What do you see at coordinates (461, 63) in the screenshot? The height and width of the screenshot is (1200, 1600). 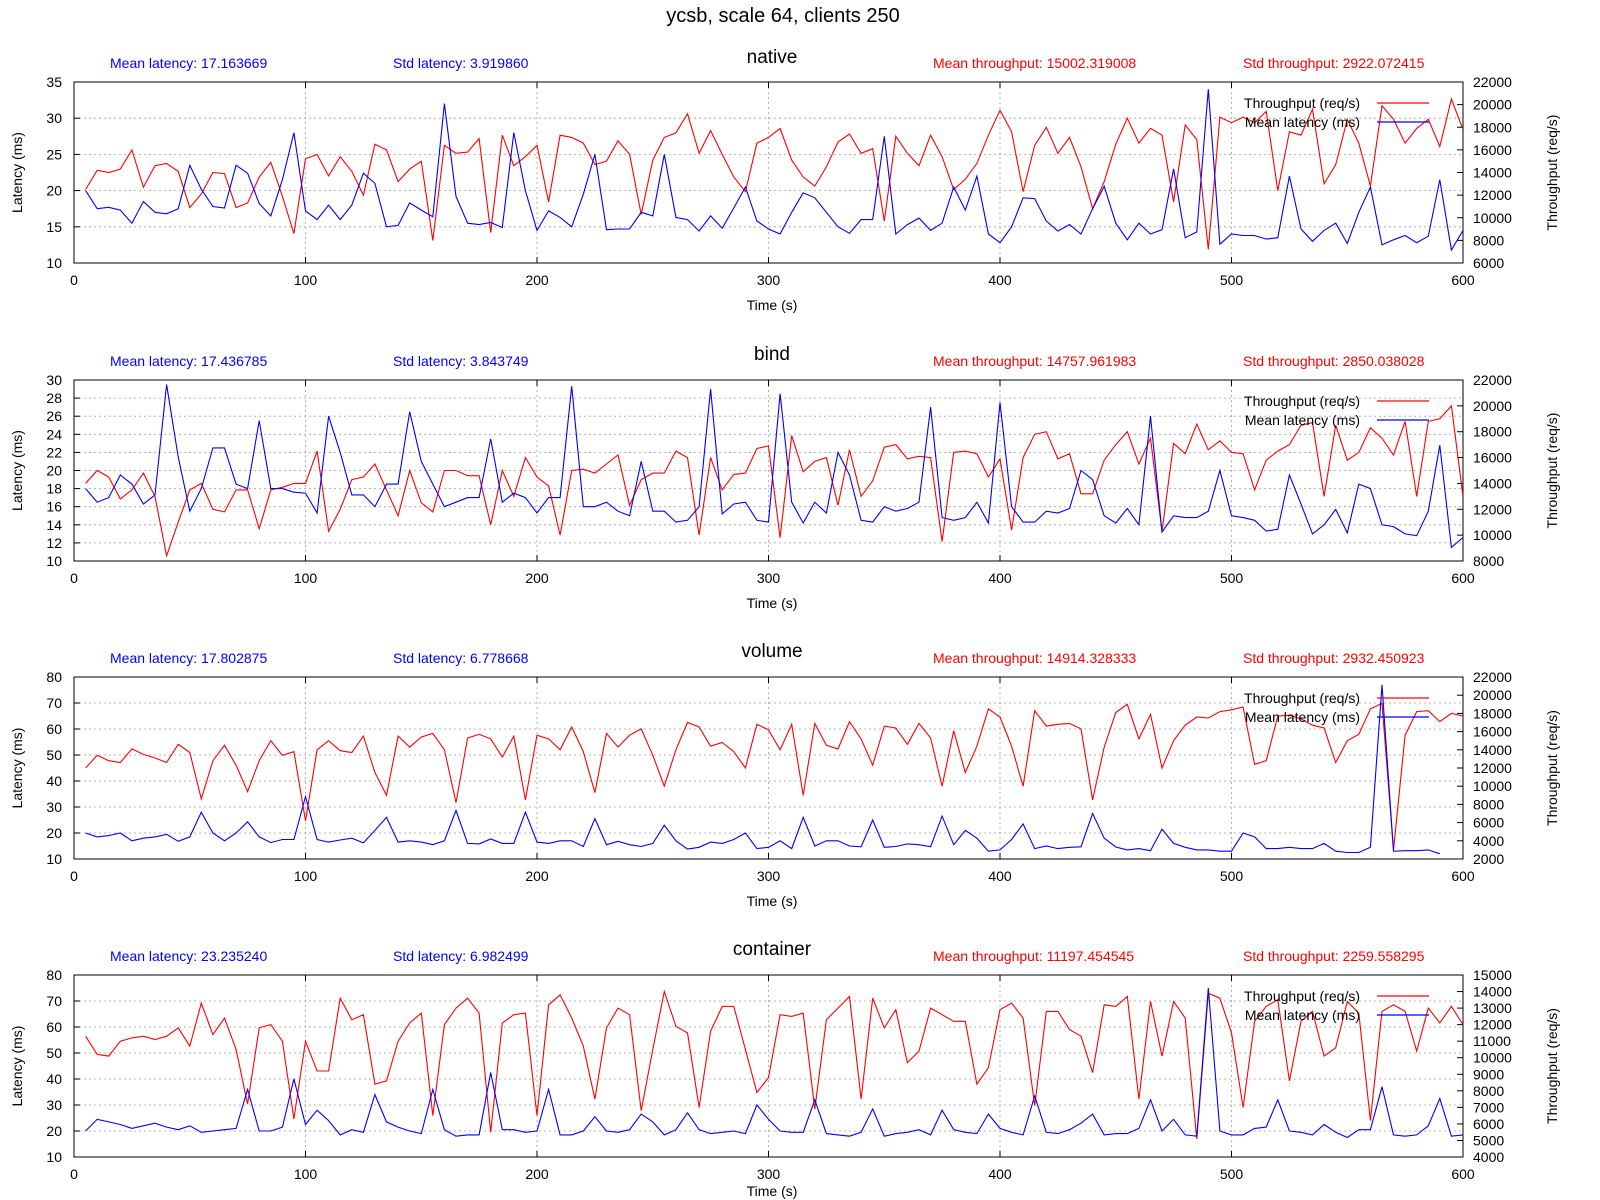 I see `stat-std-latency: Std latency: 3.919860` at bounding box center [461, 63].